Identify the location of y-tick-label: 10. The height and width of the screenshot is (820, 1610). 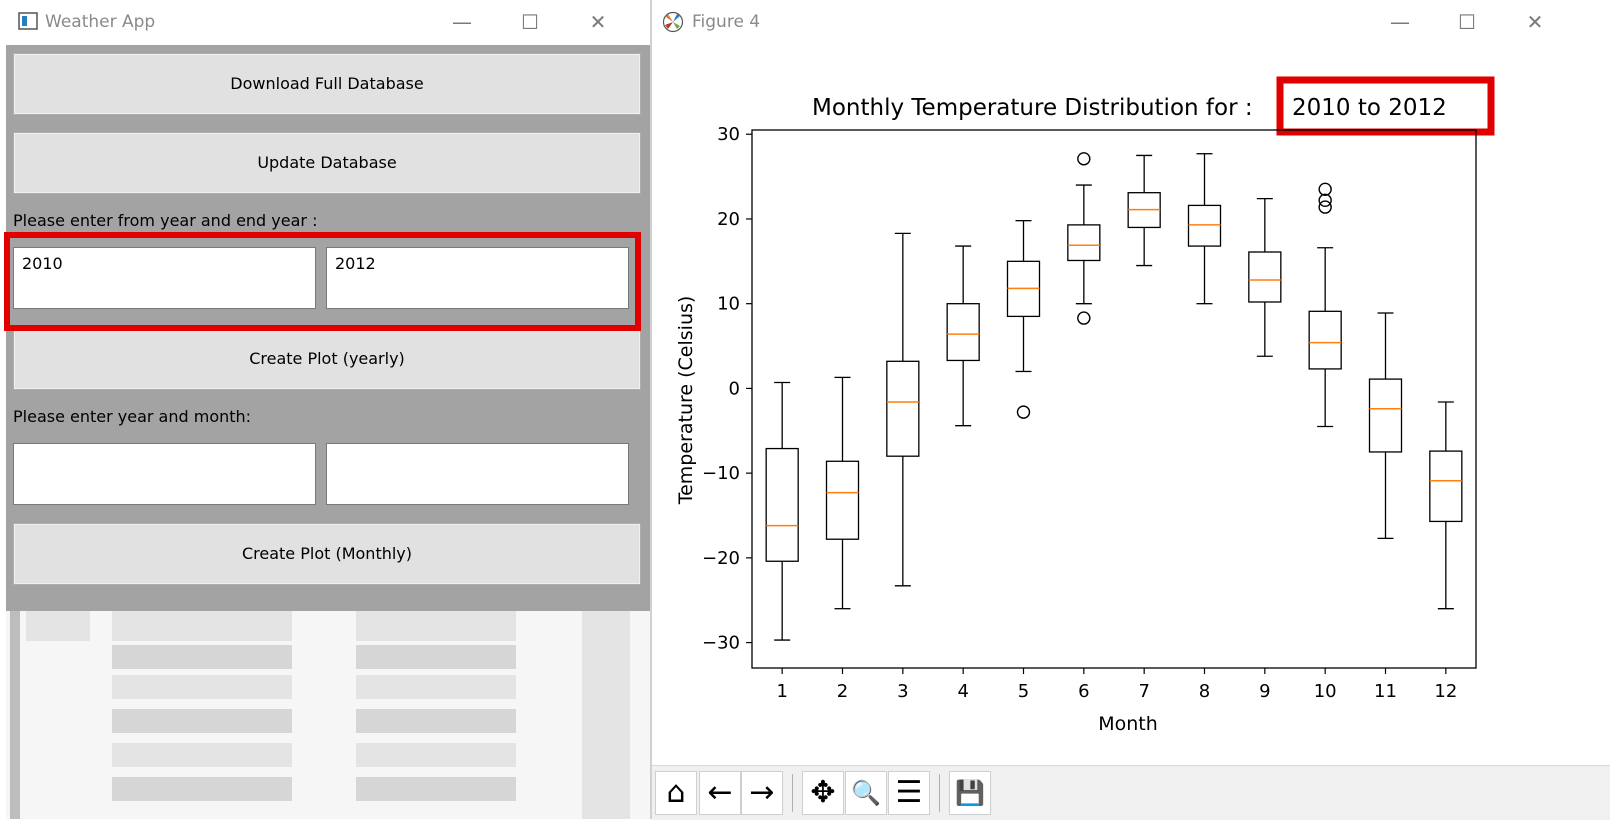
(728, 304).